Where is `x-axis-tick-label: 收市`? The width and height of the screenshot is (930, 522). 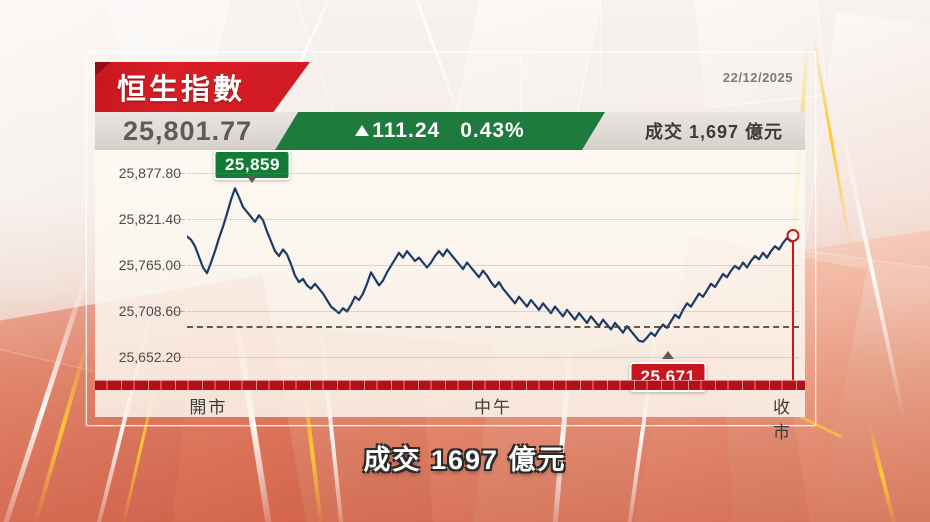 x-axis-tick-label: 收市 is located at coordinates (783, 420).